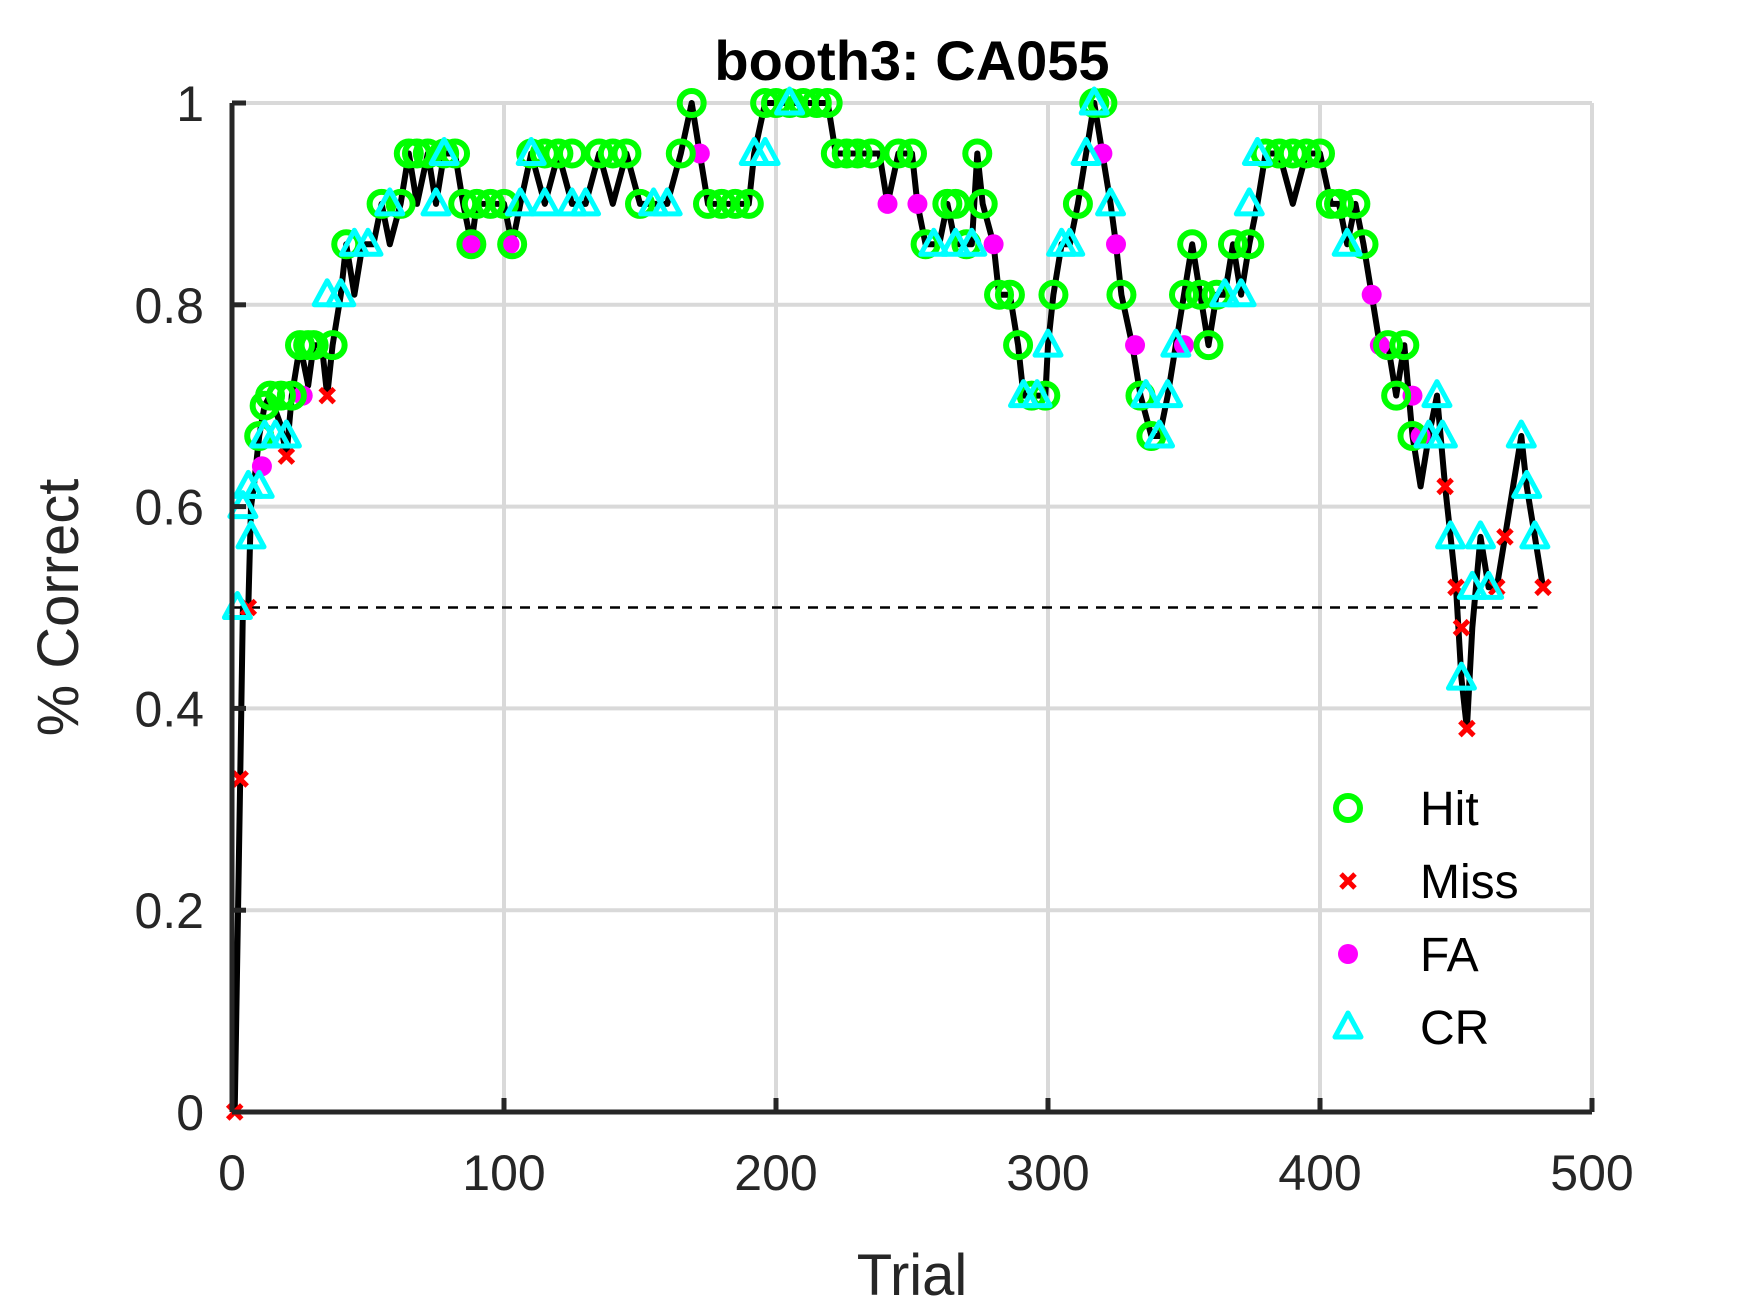 Image resolution: width=1750 pixels, height=1313 pixels. I want to click on legend-item-cr: CR, so click(1410, 1028).